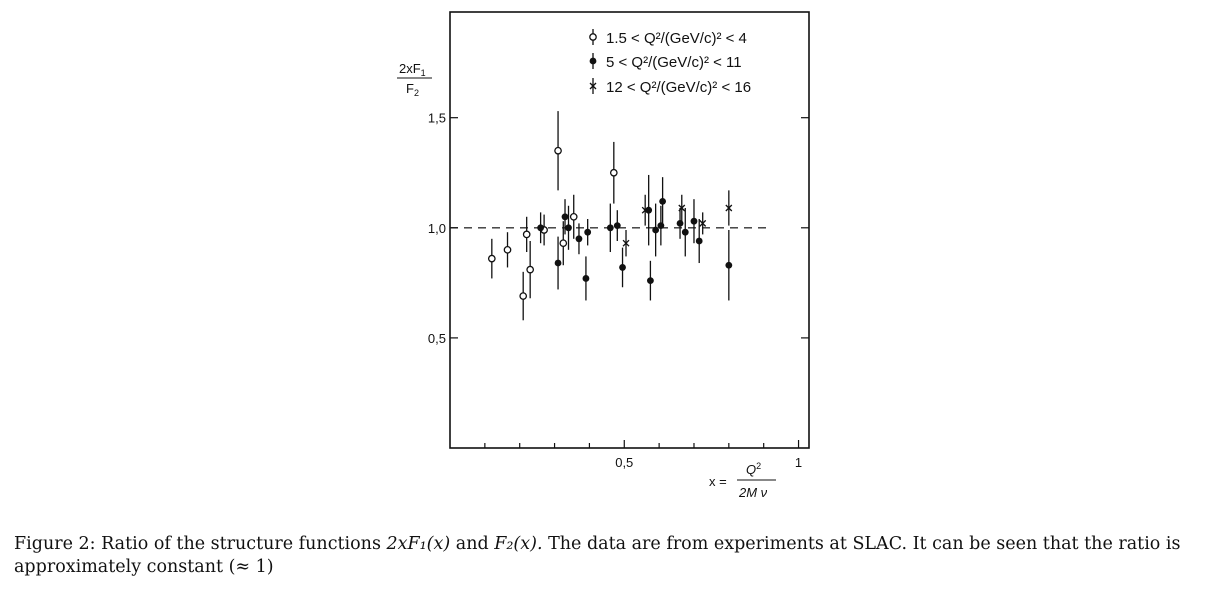 The width and height of the screenshot is (1216, 597). I want to click on y-label-denominator-sub: 2, so click(416, 93).